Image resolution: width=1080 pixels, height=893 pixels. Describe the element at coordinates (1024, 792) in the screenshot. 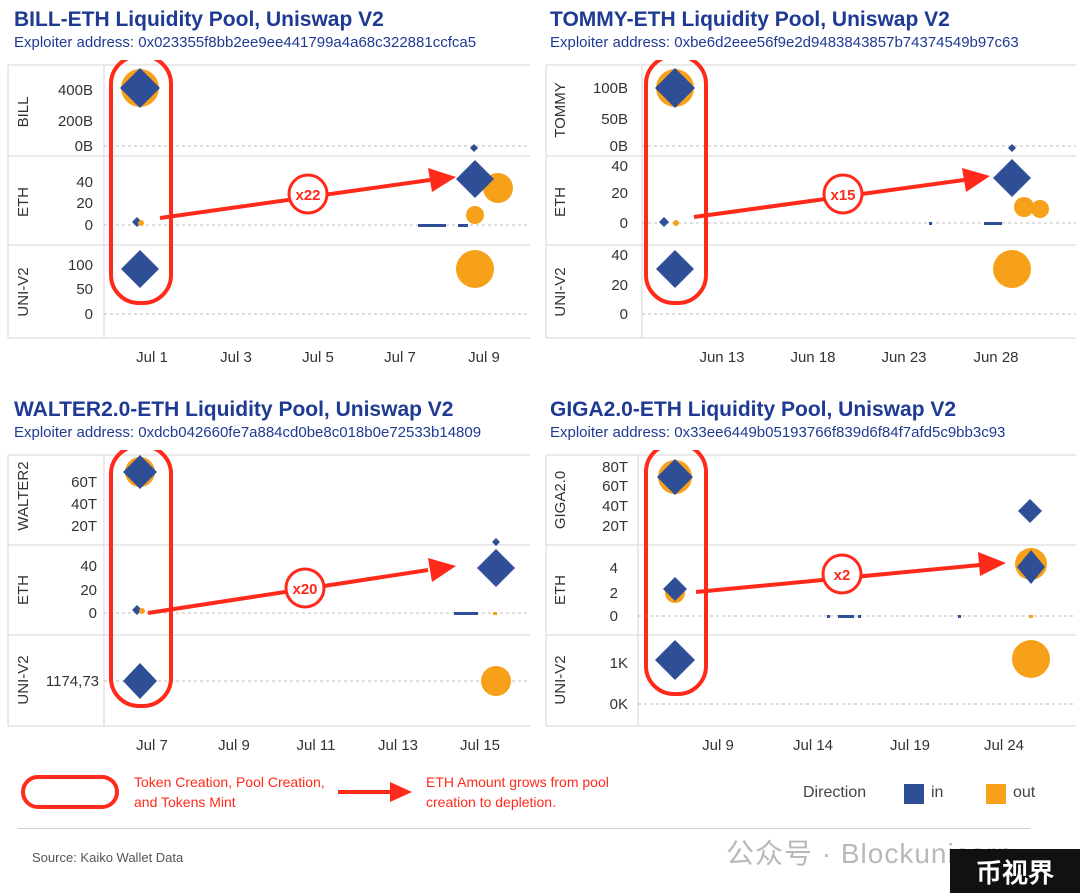

I see `legend-out-label: out` at that location.